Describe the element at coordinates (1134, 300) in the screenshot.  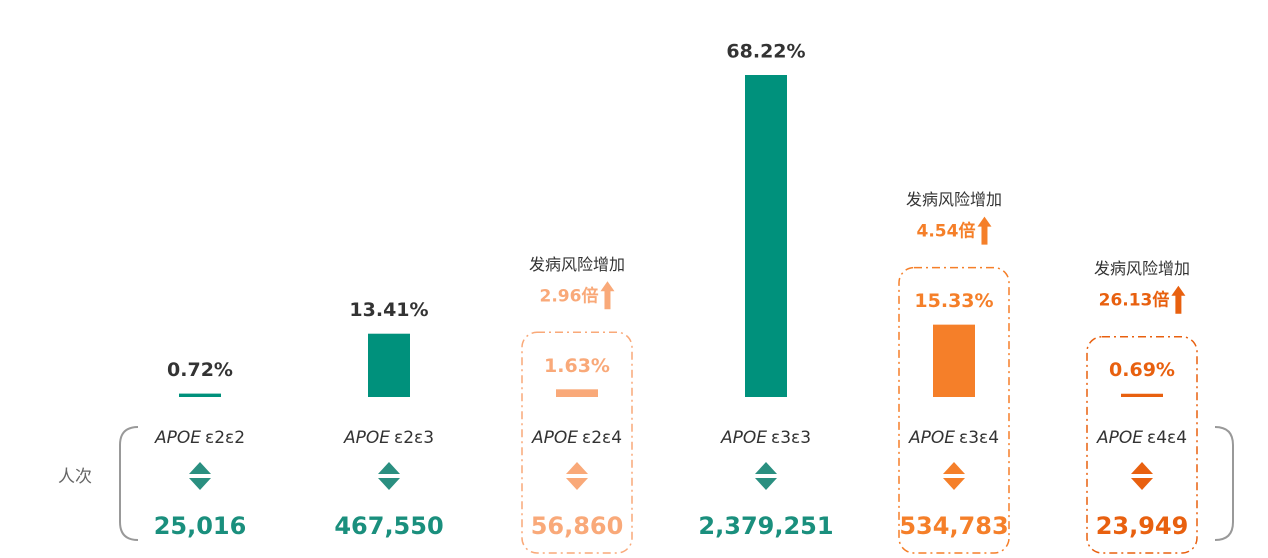
I see `risk-multiplier: 26.13倍` at that location.